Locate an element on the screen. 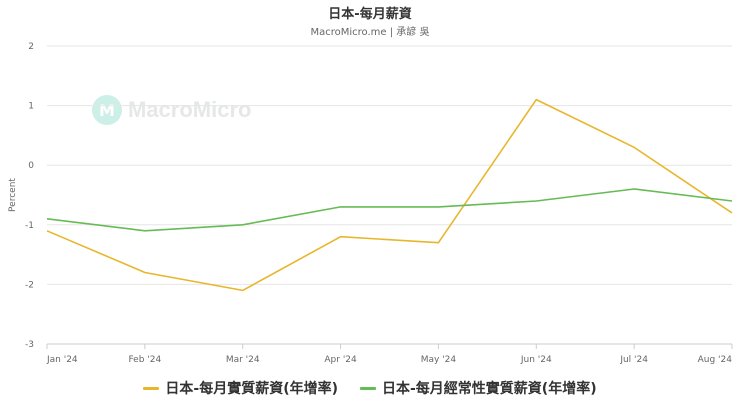  chart-subtitle: MacroMicro.me | 承諺 吳 is located at coordinates (370, 32).